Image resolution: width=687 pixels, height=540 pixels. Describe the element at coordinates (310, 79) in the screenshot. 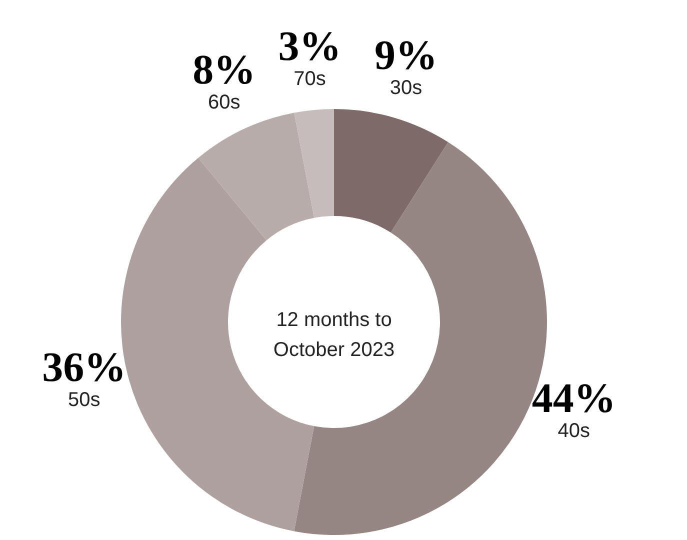

I see `slice-label: 70s` at that location.